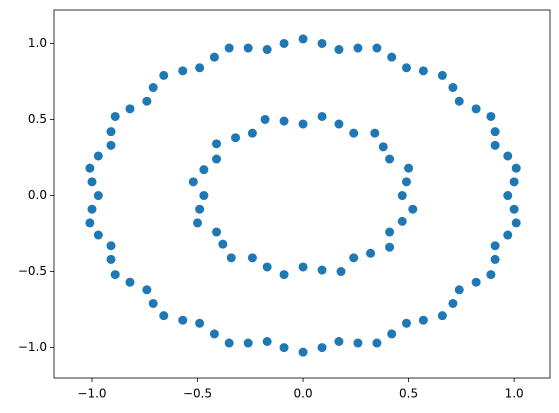  What do you see at coordinates (37, 43) in the screenshot?
I see `y-tick-label: 1.0` at bounding box center [37, 43].